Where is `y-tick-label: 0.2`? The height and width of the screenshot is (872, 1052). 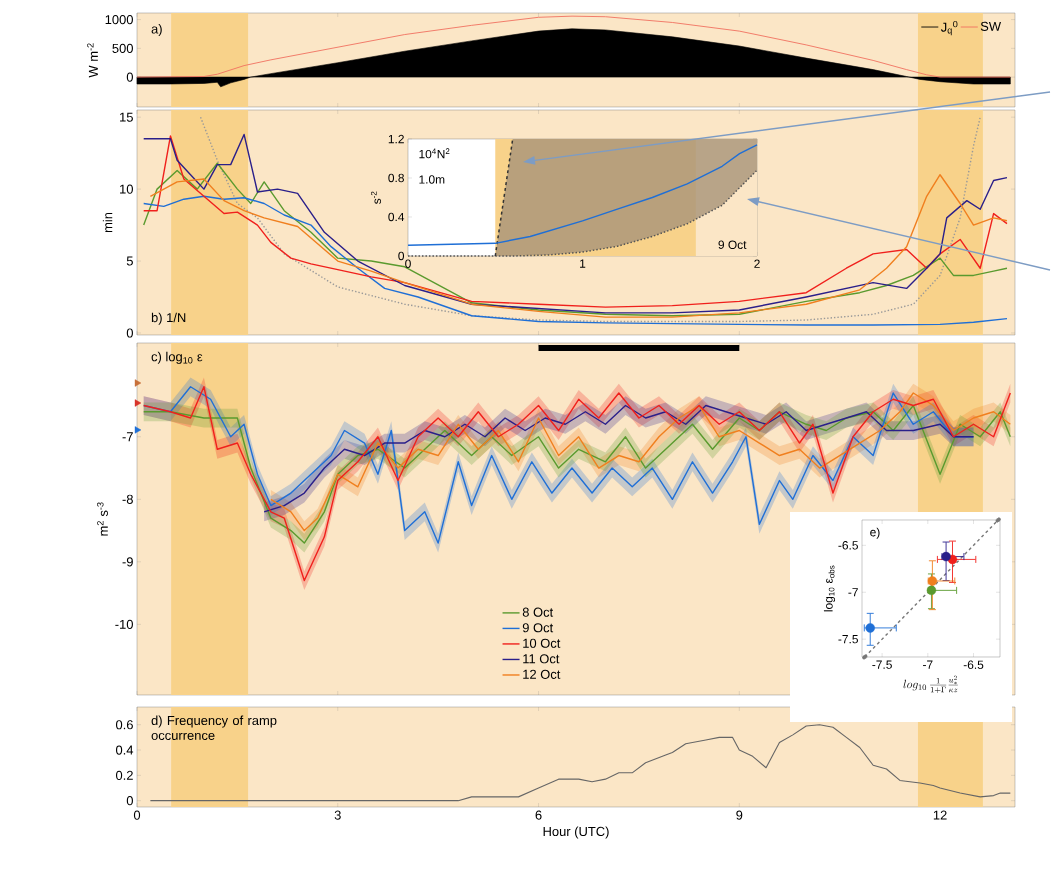 y-tick-label: 0.2 is located at coordinates (124, 775).